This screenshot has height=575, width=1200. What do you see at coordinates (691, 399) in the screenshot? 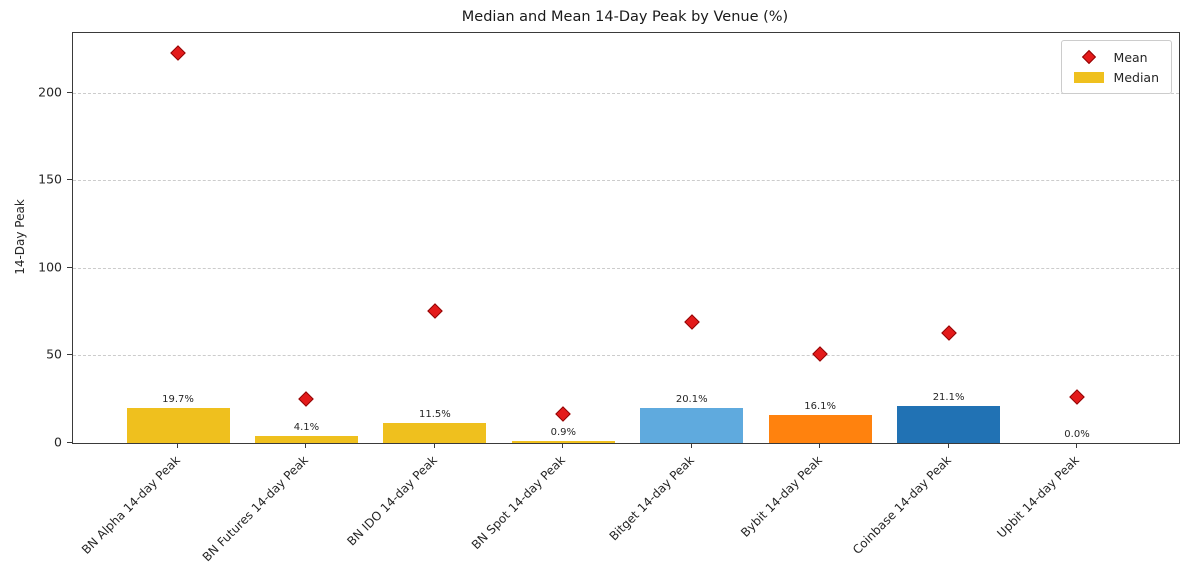
I see `bar-value-label: 20.1%` at bounding box center [691, 399].